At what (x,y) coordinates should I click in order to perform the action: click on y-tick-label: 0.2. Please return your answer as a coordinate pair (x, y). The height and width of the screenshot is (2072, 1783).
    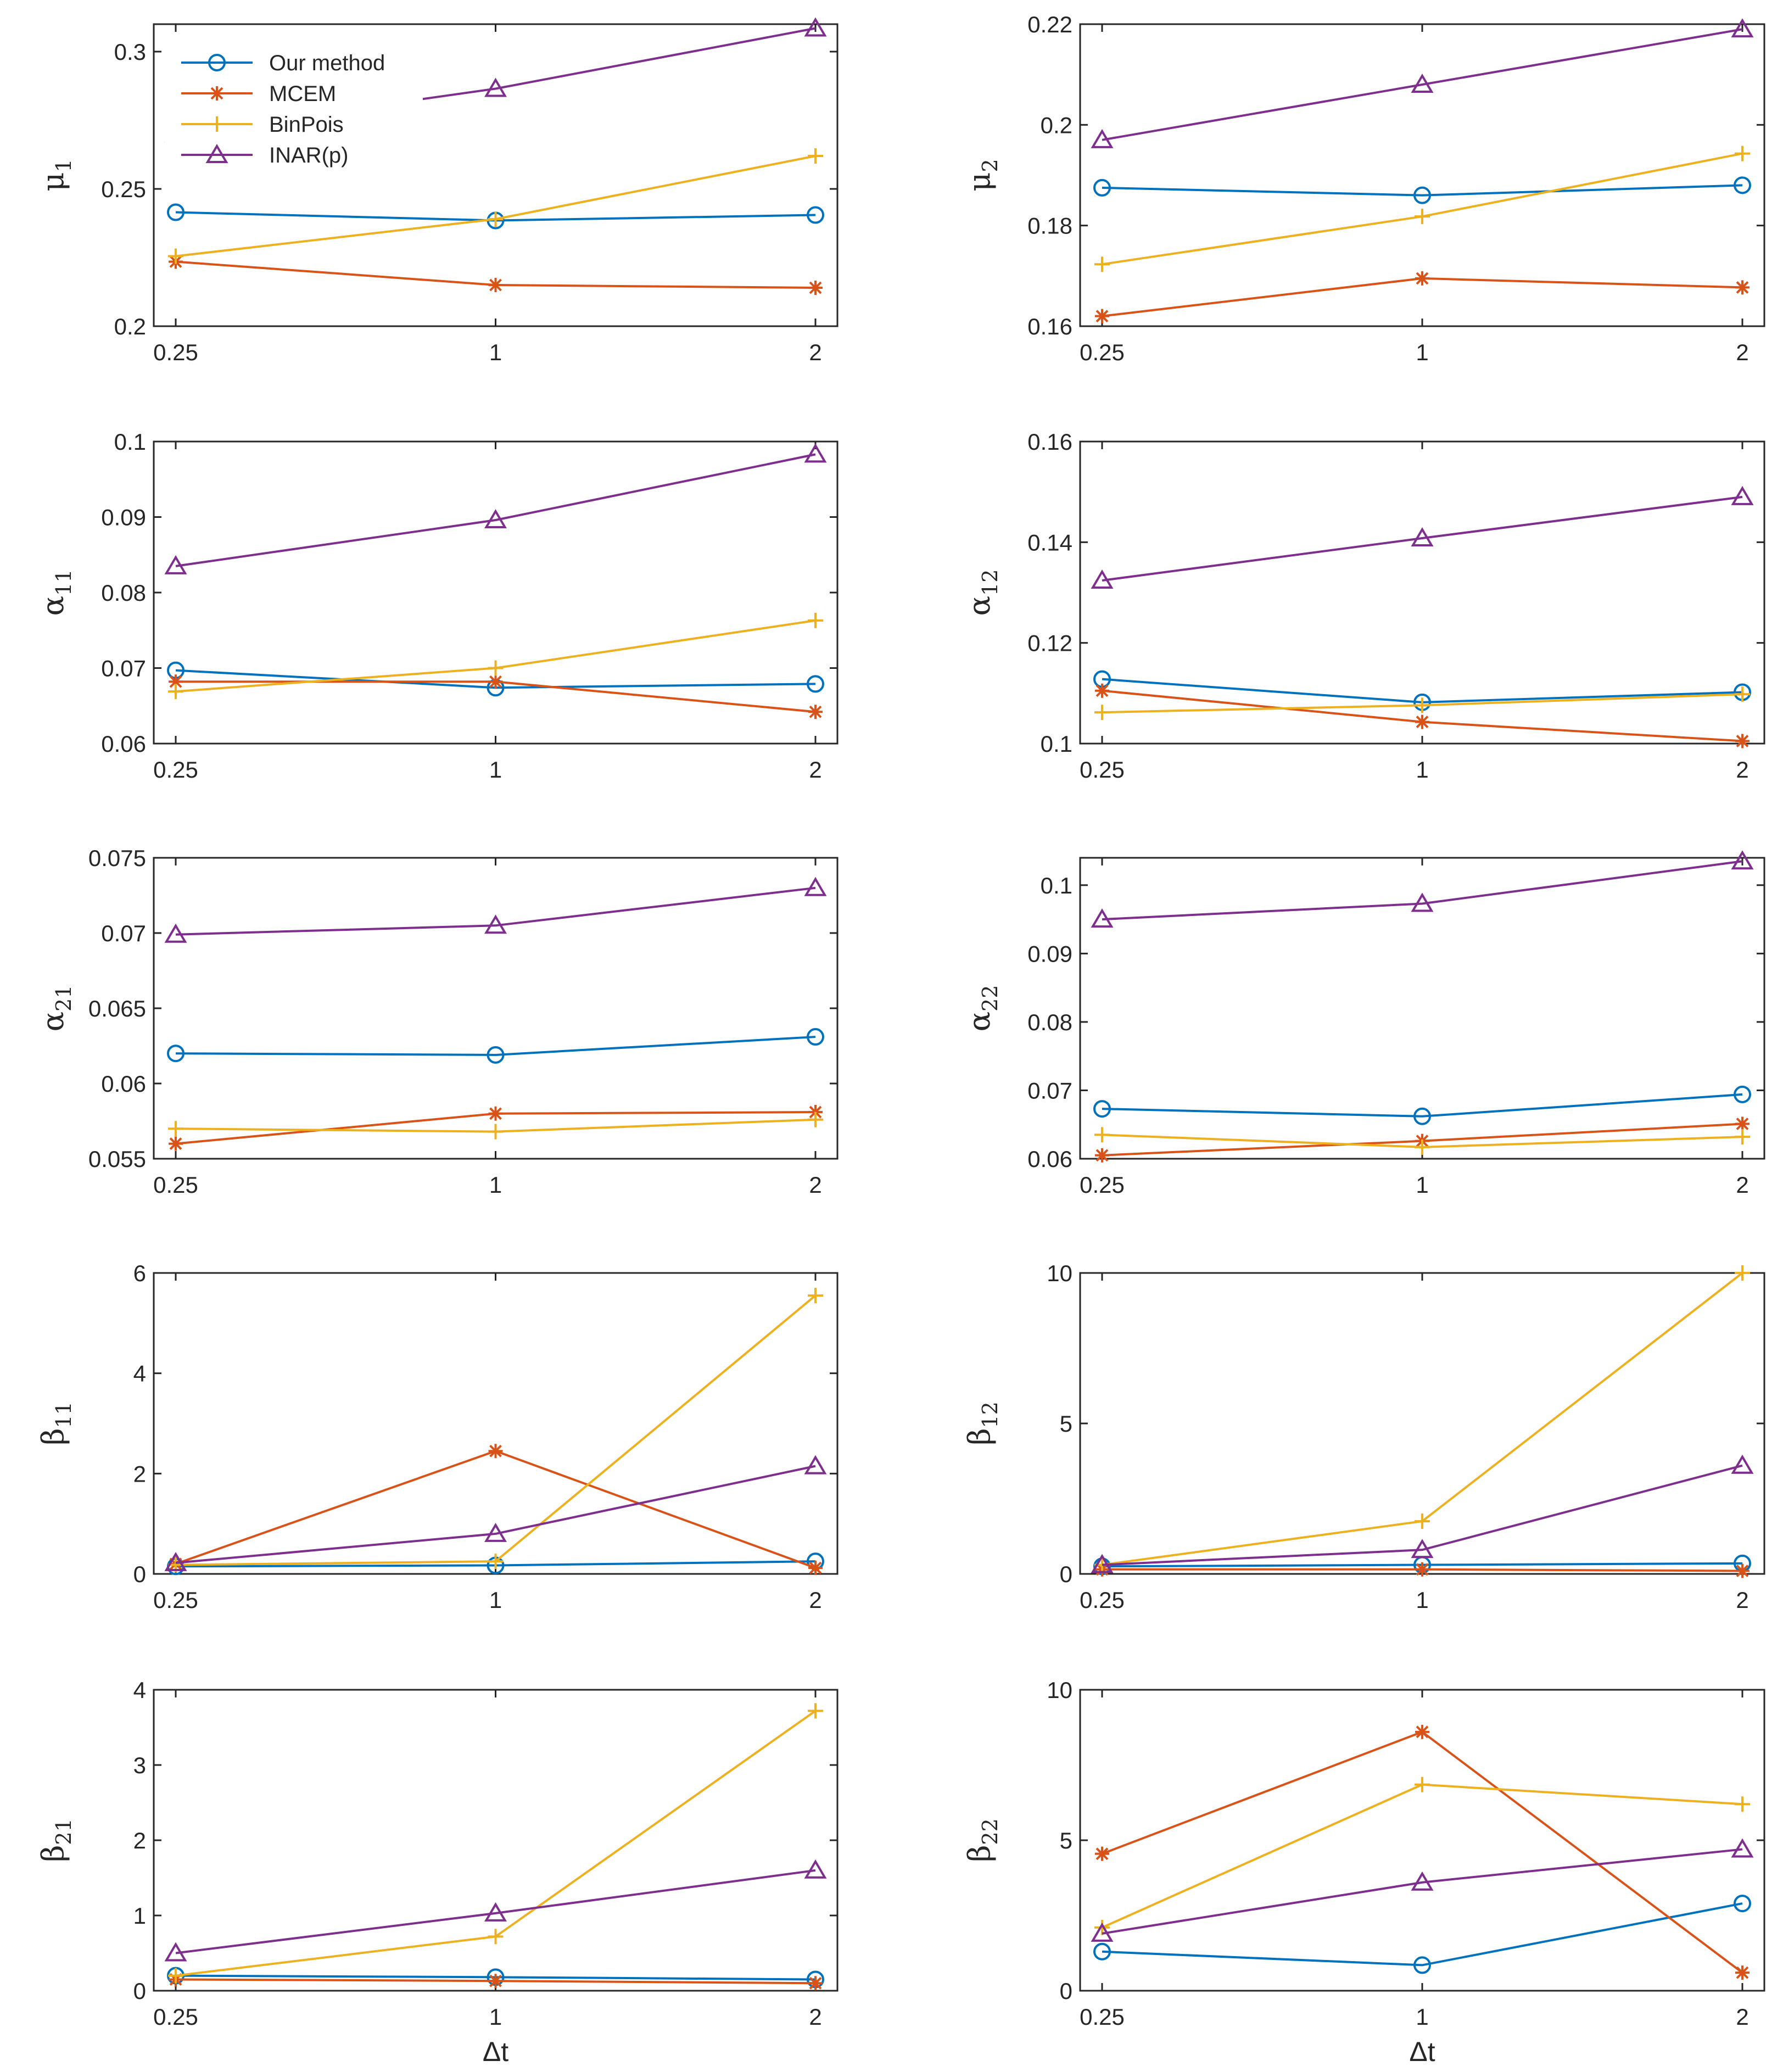
    Looking at the image, I should click on (130, 326).